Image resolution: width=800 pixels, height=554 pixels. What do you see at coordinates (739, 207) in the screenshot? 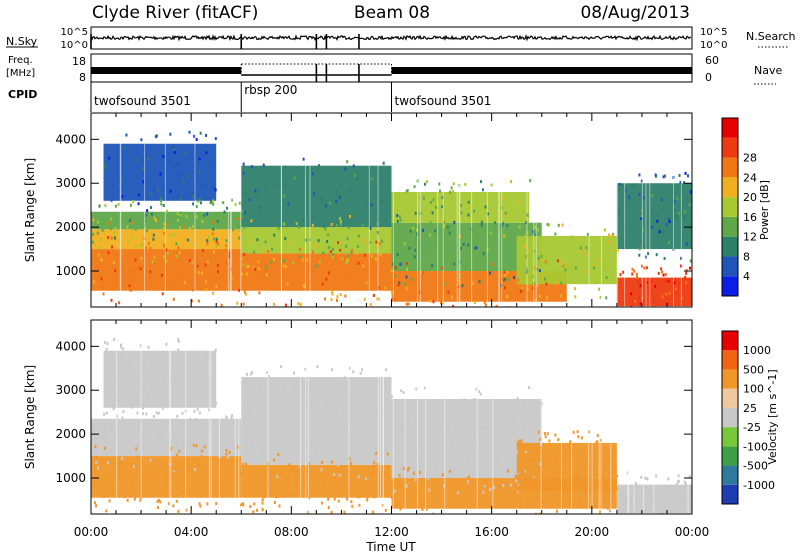
I see `power-colorbar: 4 8 12 16 20 24 28` at bounding box center [739, 207].